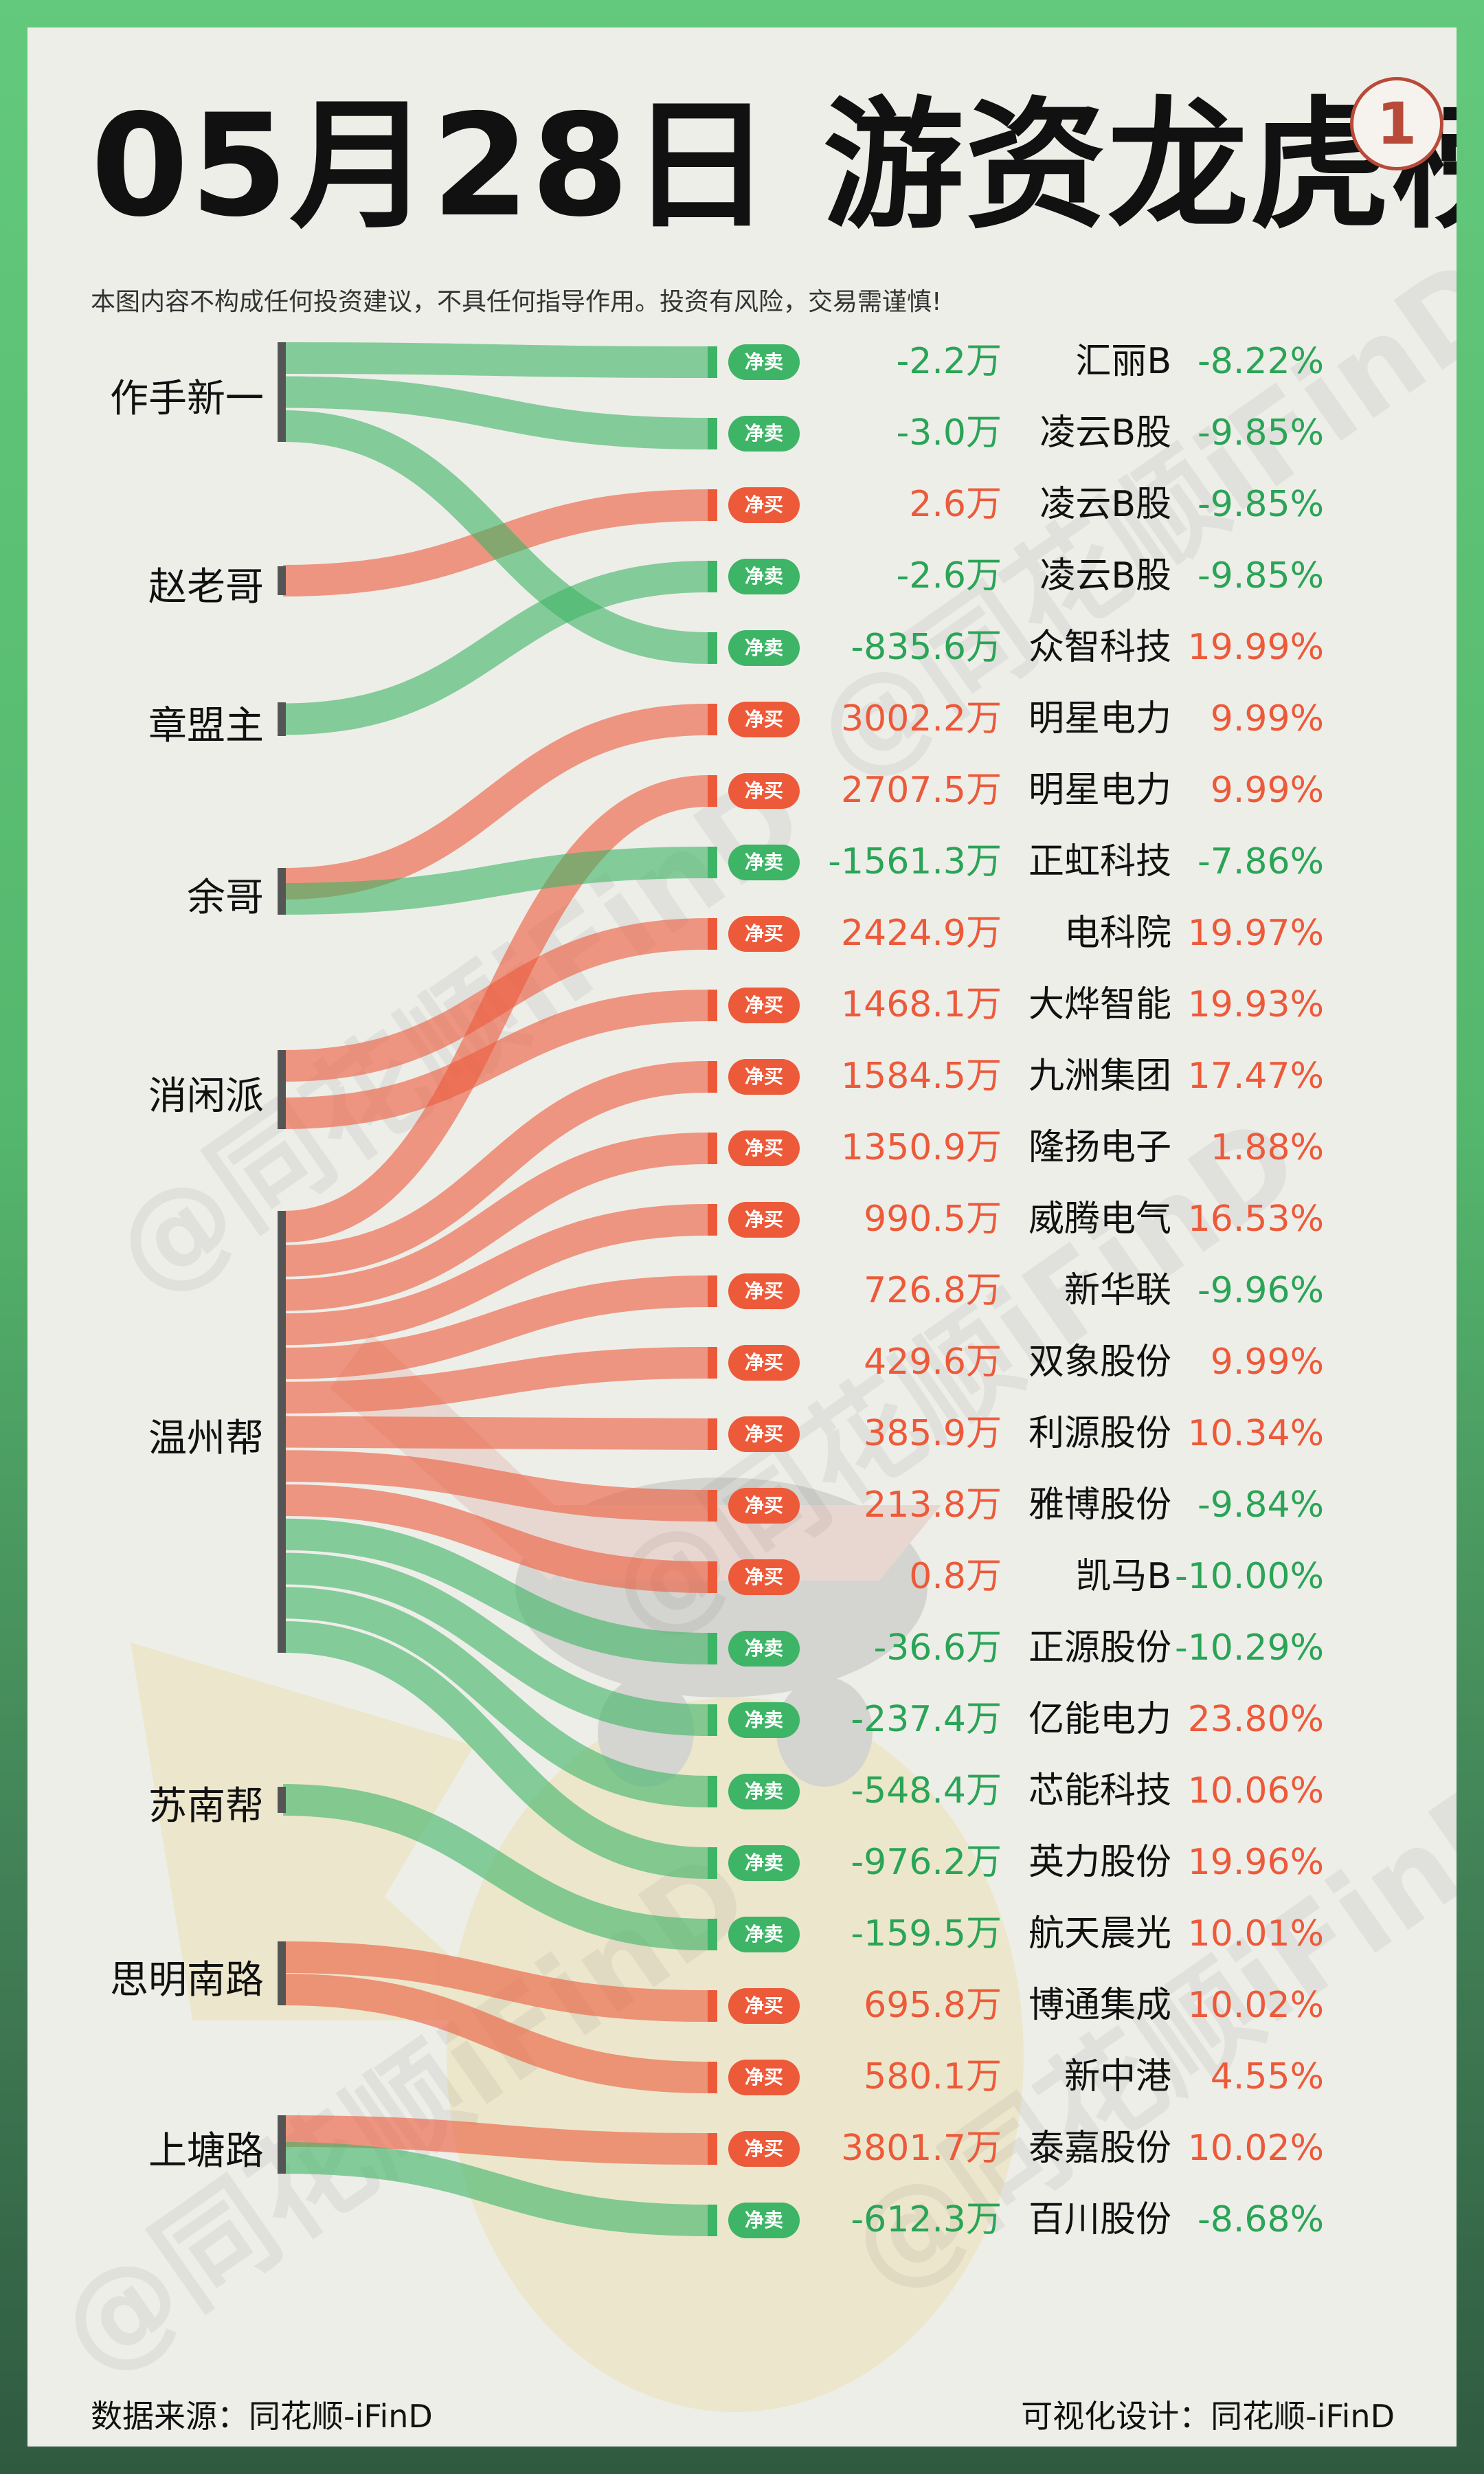  What do you see at coordinates (949, 361) in the screenshot?
I see `net-amount: -2.2万` at bounding box center [949, 361].